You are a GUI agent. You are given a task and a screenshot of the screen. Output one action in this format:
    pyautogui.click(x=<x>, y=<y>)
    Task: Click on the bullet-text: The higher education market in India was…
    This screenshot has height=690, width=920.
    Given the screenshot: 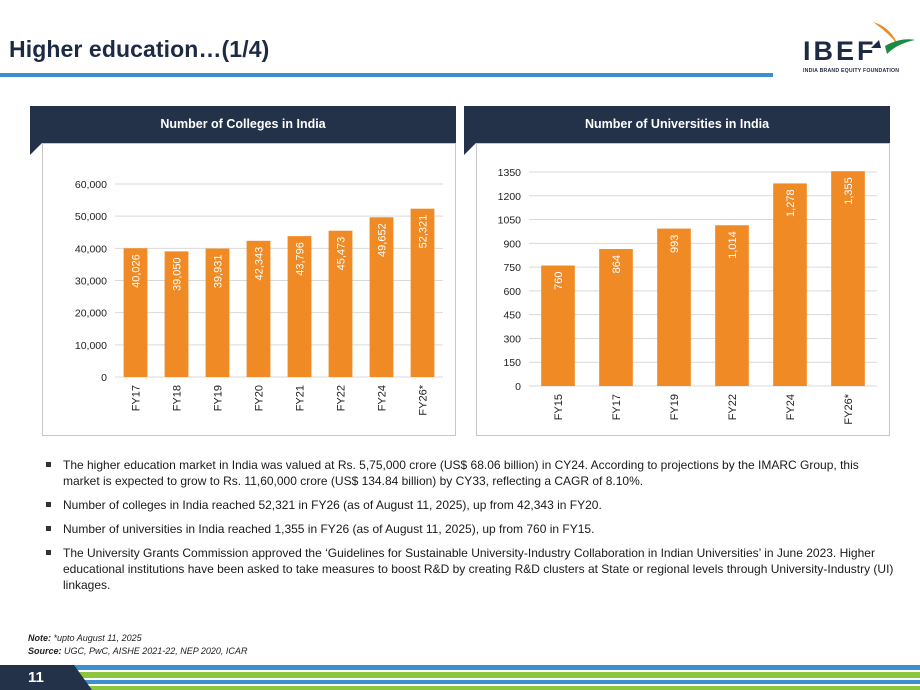 What is the action you would take?
    pyautogui.click(x=461, y=473)
    